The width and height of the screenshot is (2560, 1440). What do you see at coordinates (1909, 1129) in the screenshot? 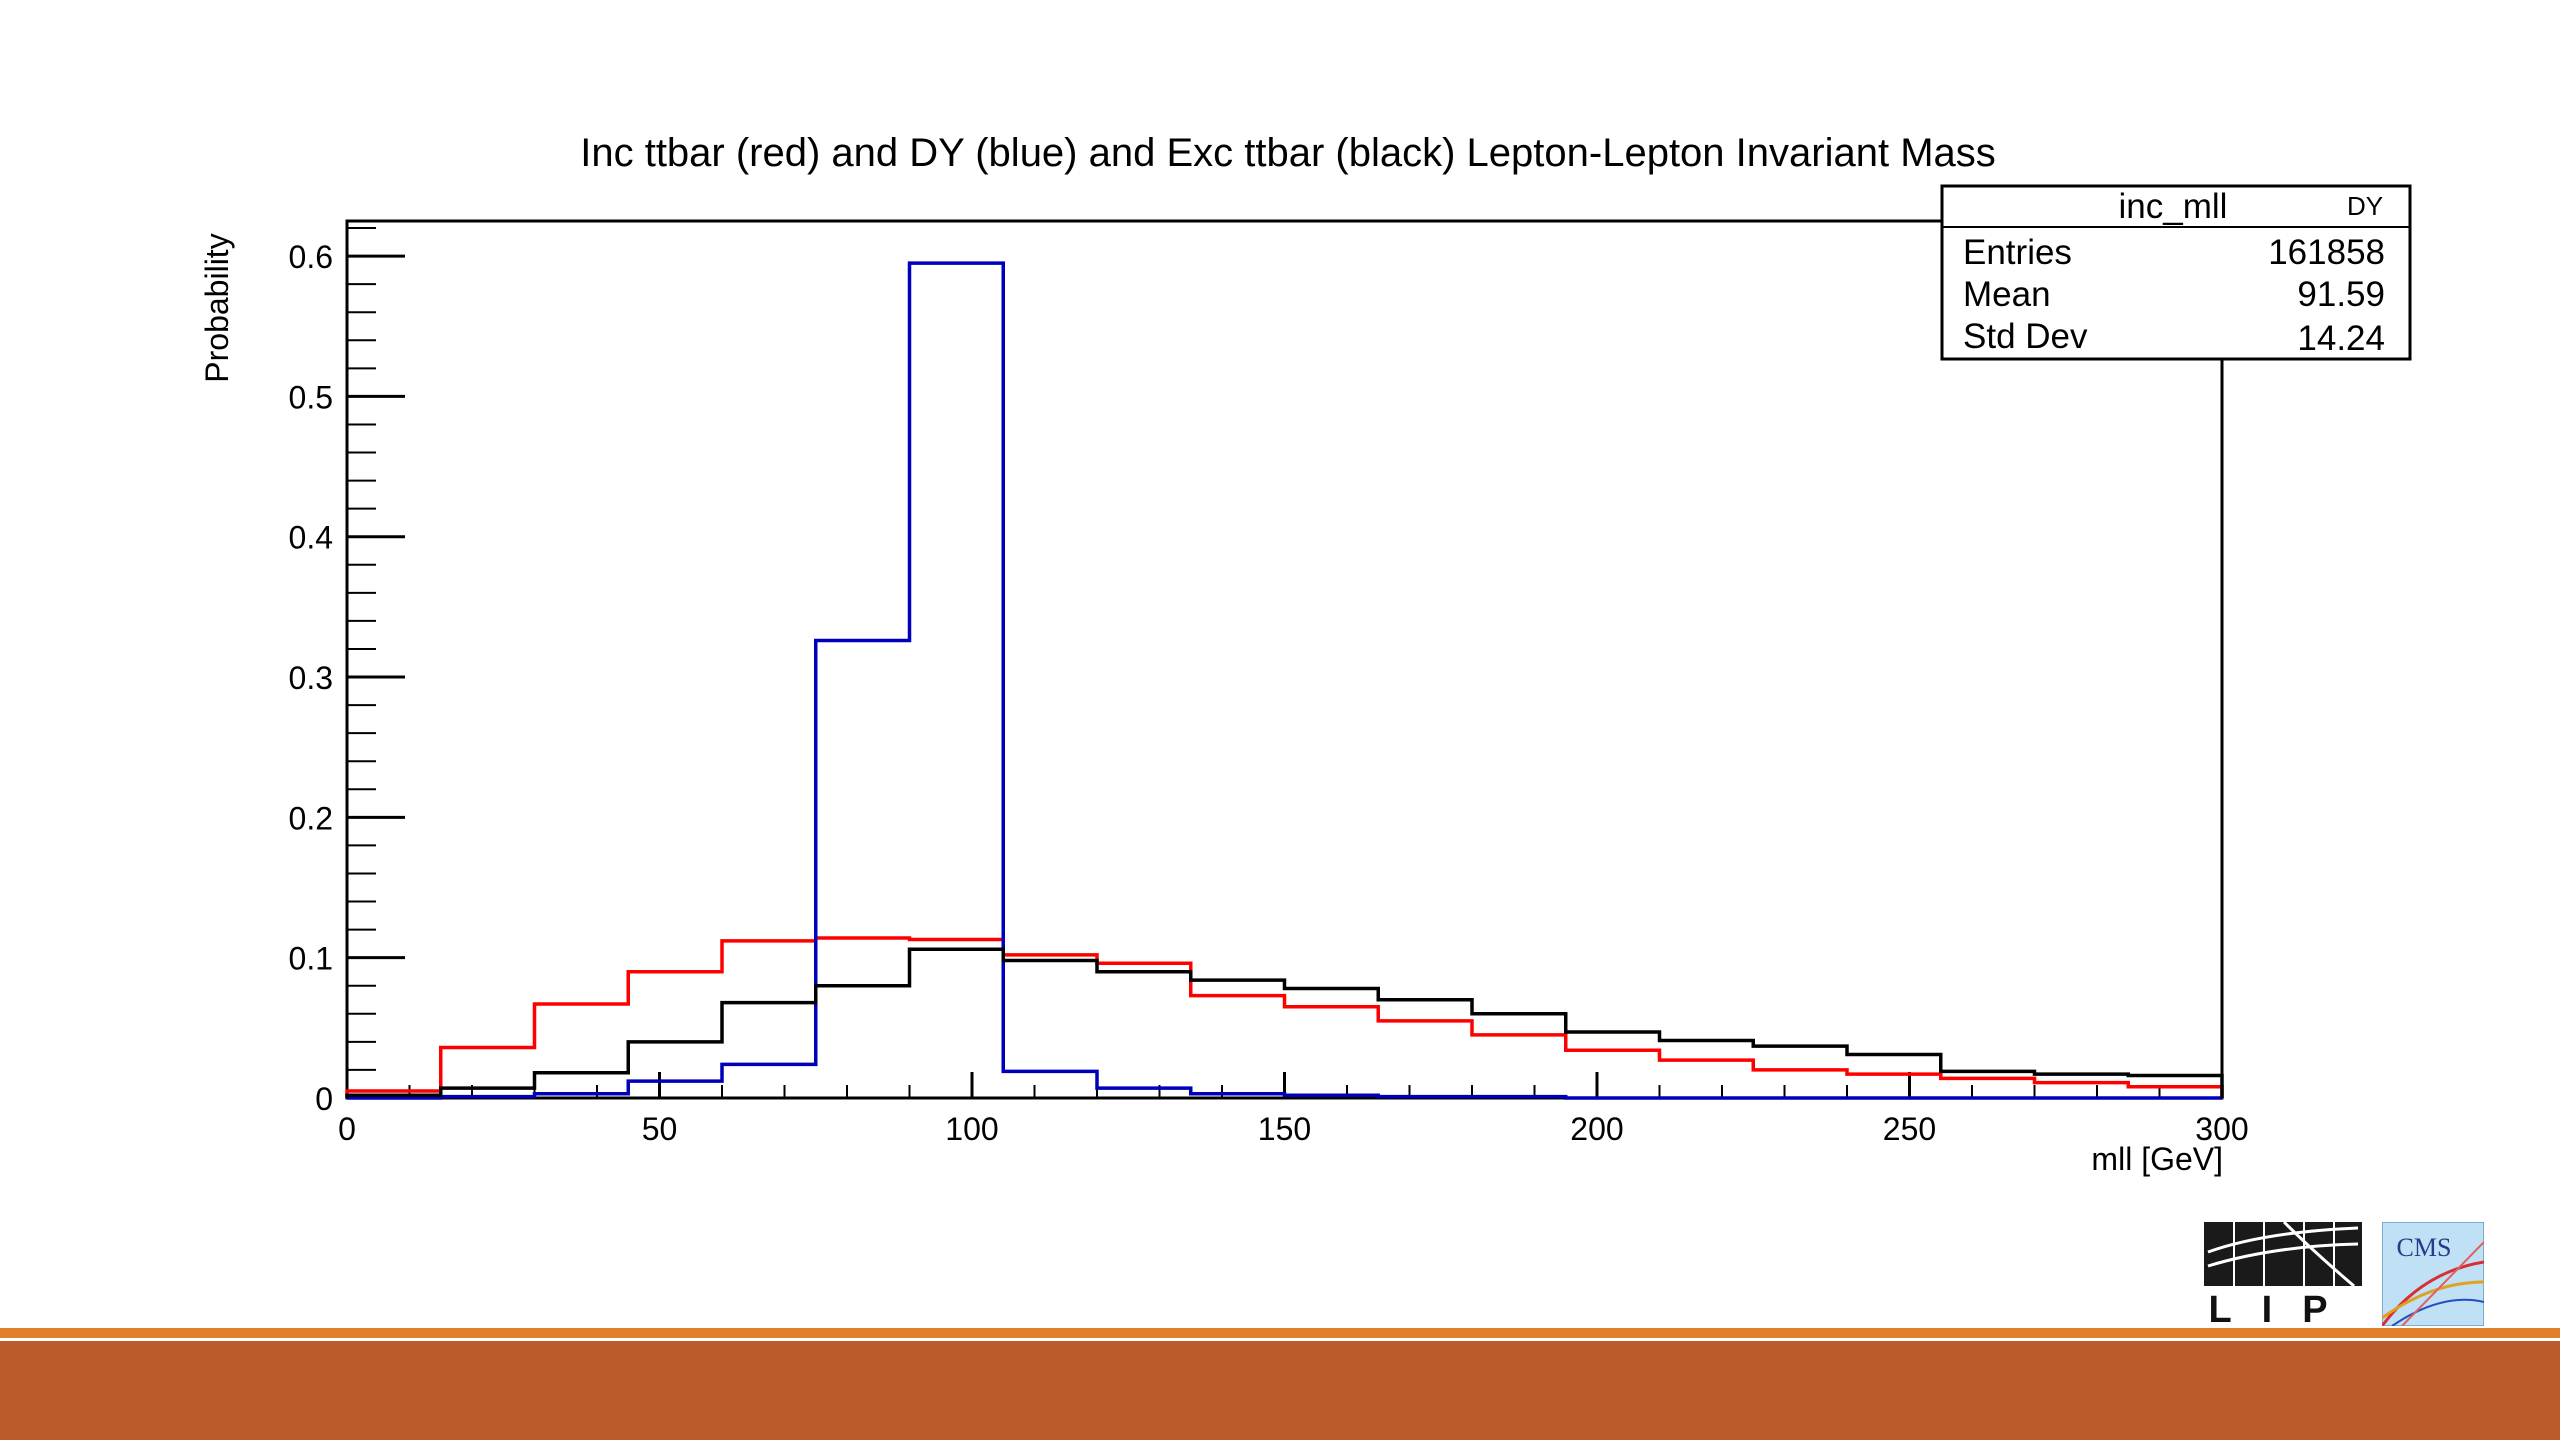
I see `x-tick-label: 250` at bounding box center [1909, 1129].